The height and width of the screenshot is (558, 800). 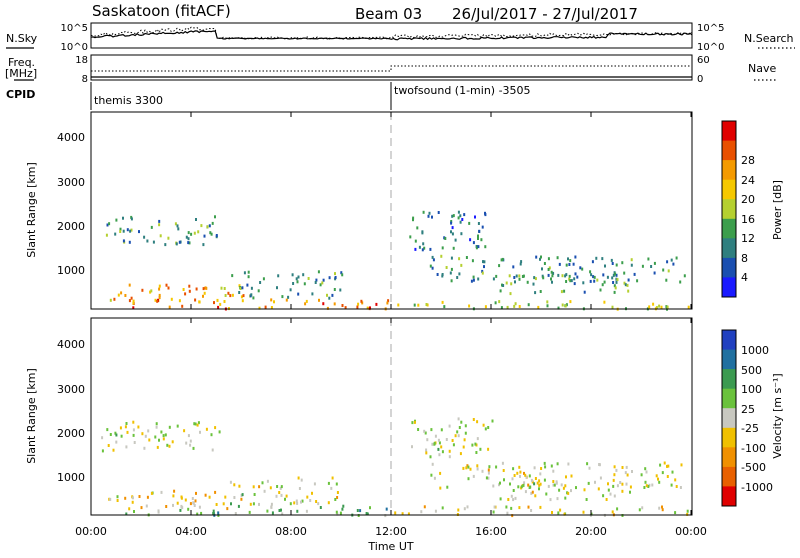 What do you see at coordinates (31, 210) in the screenshot?
I see `power-ylabel: Slant Range [km]` at bounding box center [31, 210].